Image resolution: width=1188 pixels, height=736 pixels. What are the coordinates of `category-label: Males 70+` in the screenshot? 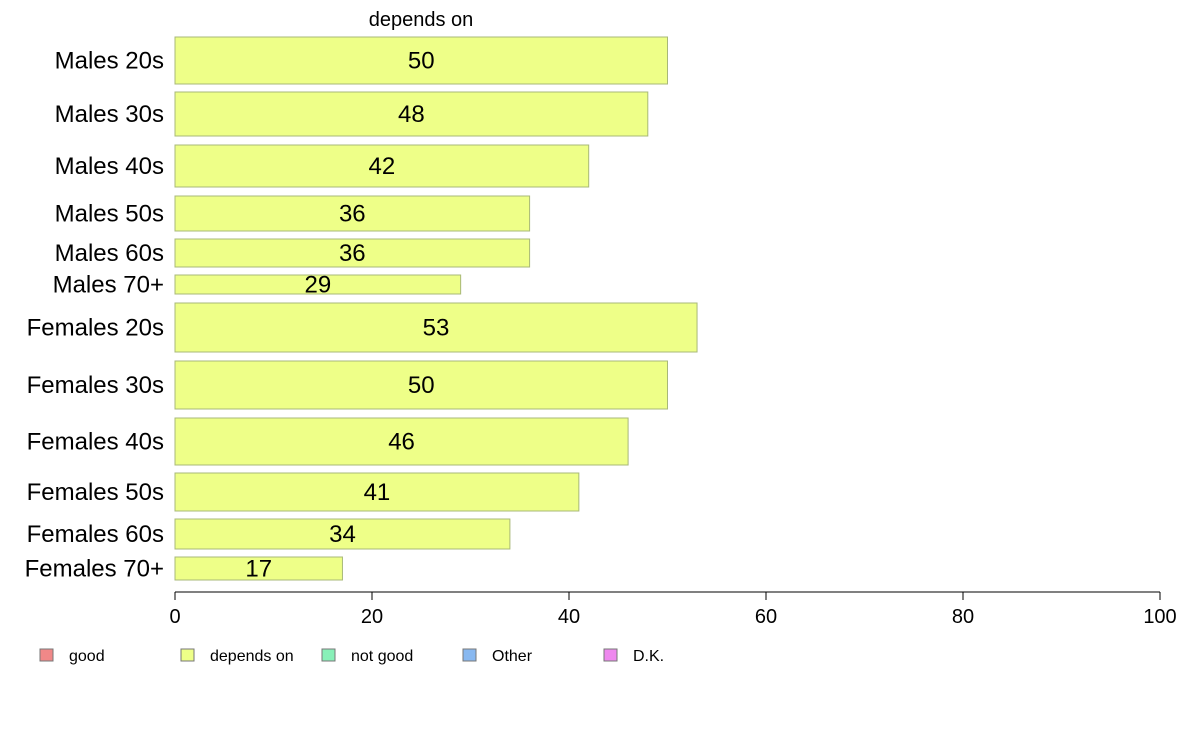 It's located at (108, 285).